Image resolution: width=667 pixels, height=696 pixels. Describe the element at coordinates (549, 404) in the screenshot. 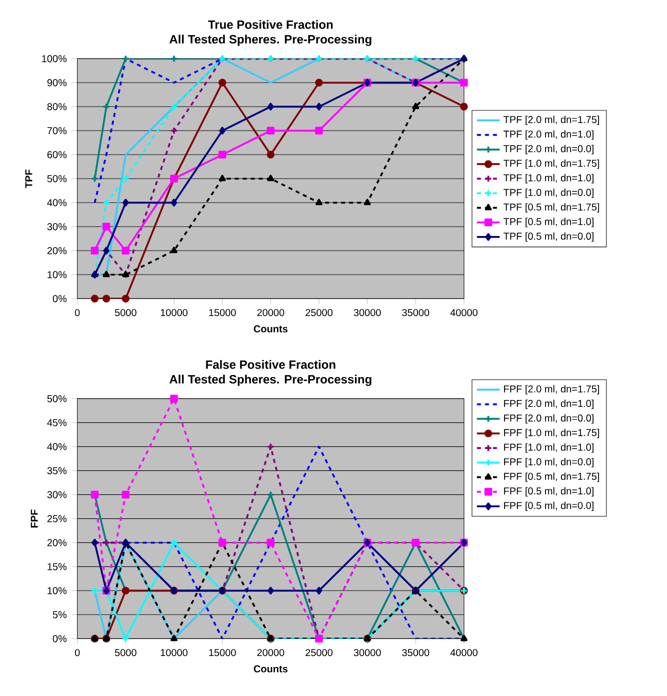

I see `legend-label: FPF [2.0 ml, dn=1.0]` at that location.